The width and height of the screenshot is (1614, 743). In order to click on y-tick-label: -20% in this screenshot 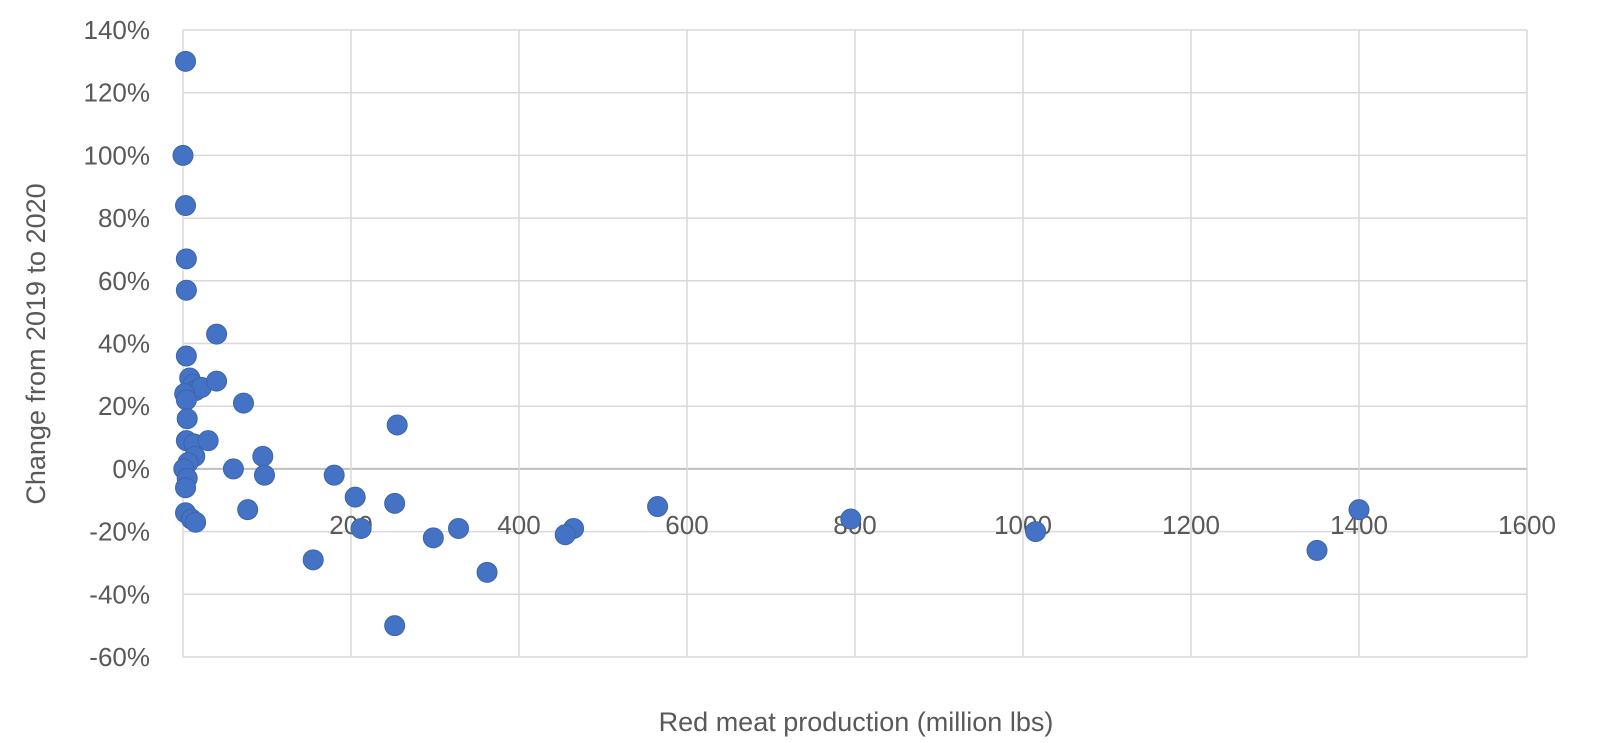, I will do `click(119, 532)`.